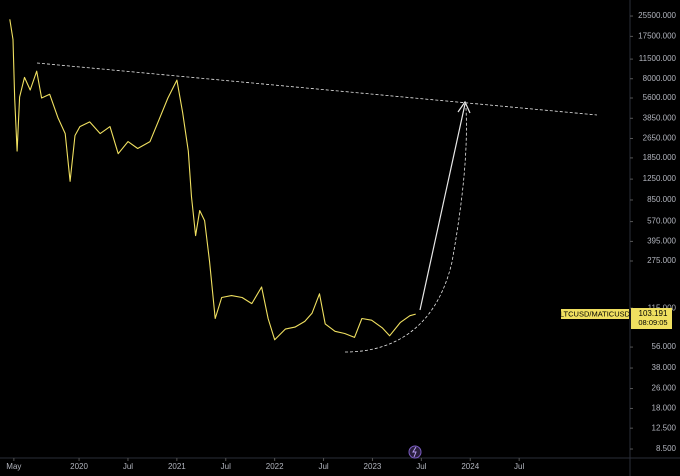 This screenshot has height=476, width=680. Describe the element at coordinates (661, 221) in the screenshot. I see `y-tick-label: 570.000` at that location.